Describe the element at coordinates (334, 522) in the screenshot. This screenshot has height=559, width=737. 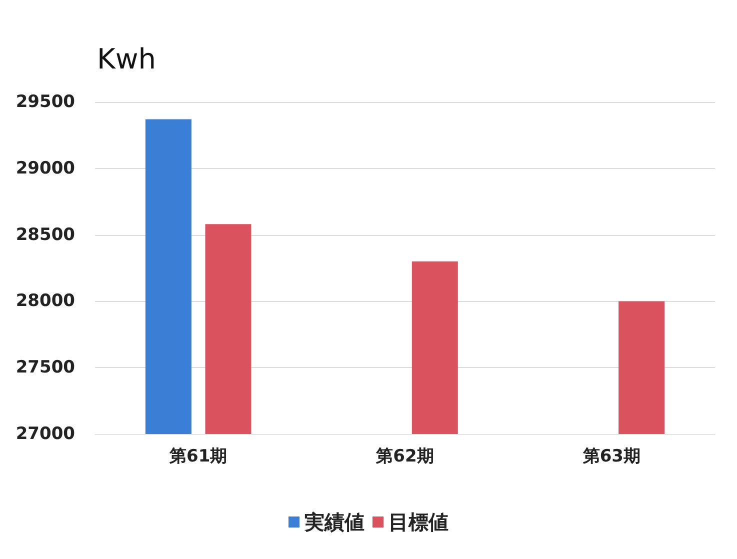
I see `legend-label: 実績値` at that location.